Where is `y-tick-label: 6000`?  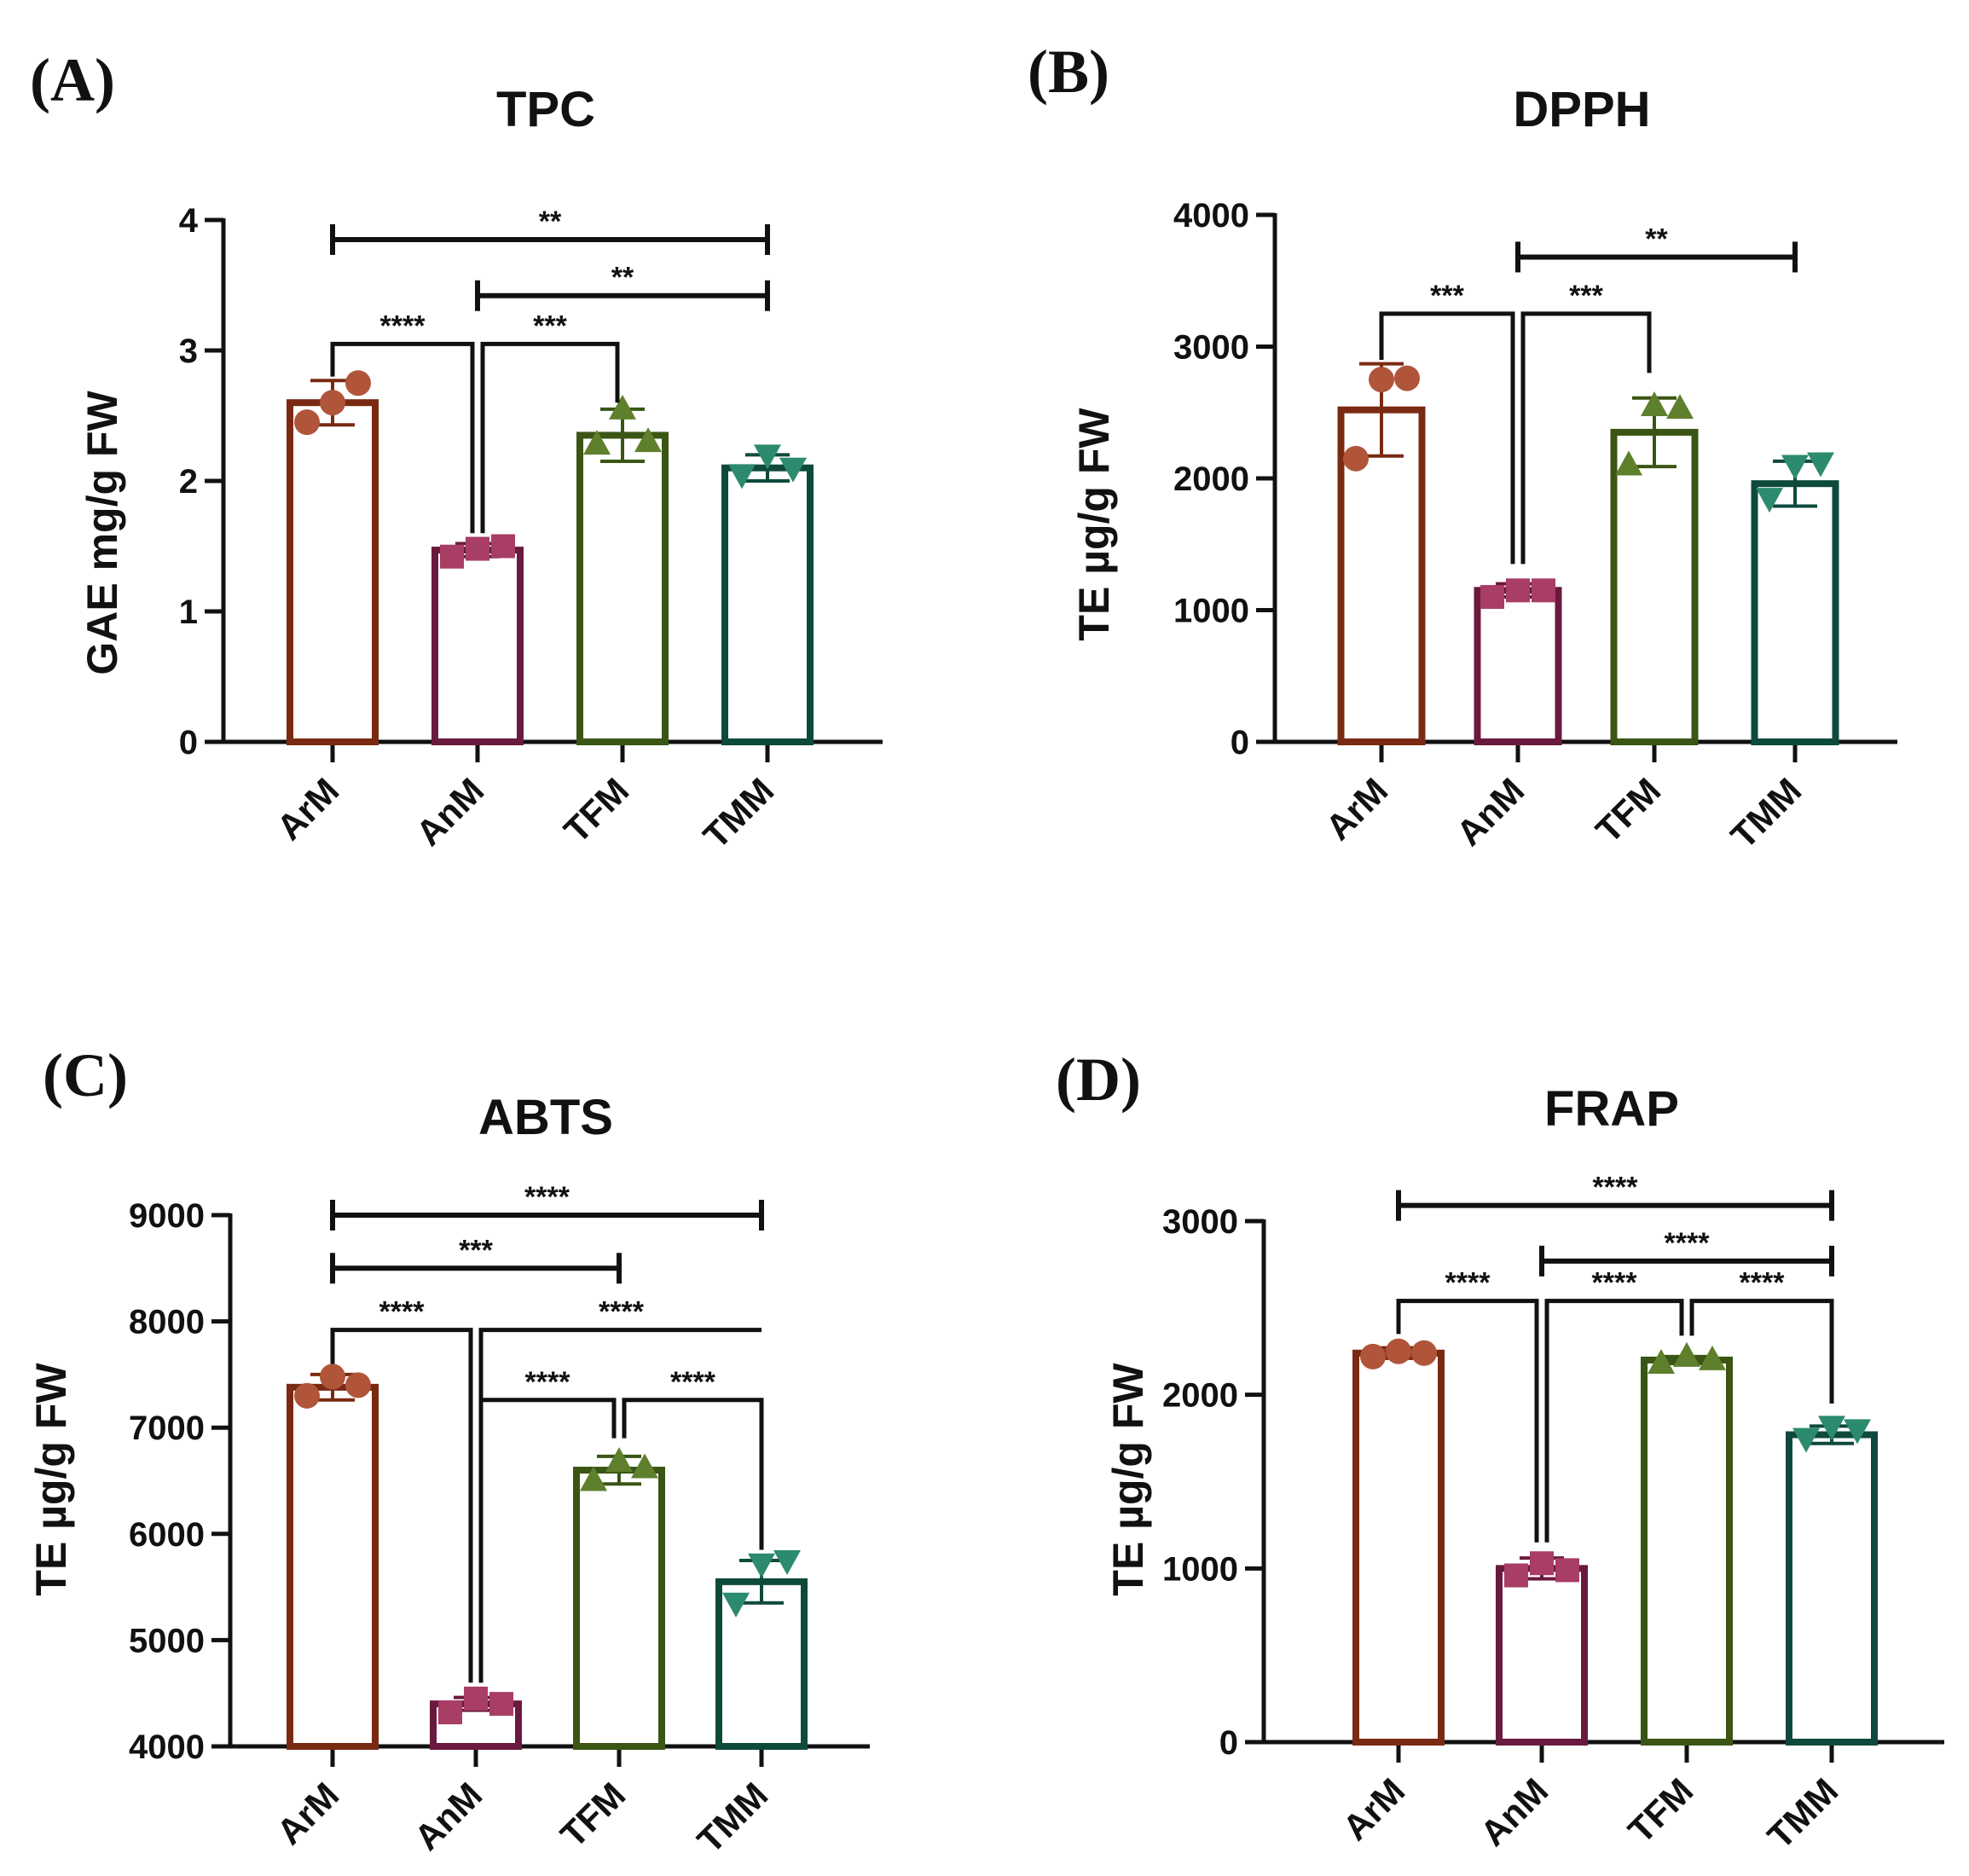
y-tick-label: 6000 is located at coordinates (167, 1535).